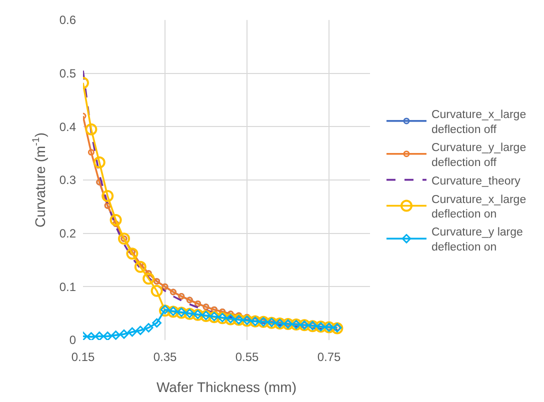  What do you see at coordinates (477, 240) in the screenshot?
I see `legend-label: Curvature_y large deflection on` at bounding box center [477, 240].